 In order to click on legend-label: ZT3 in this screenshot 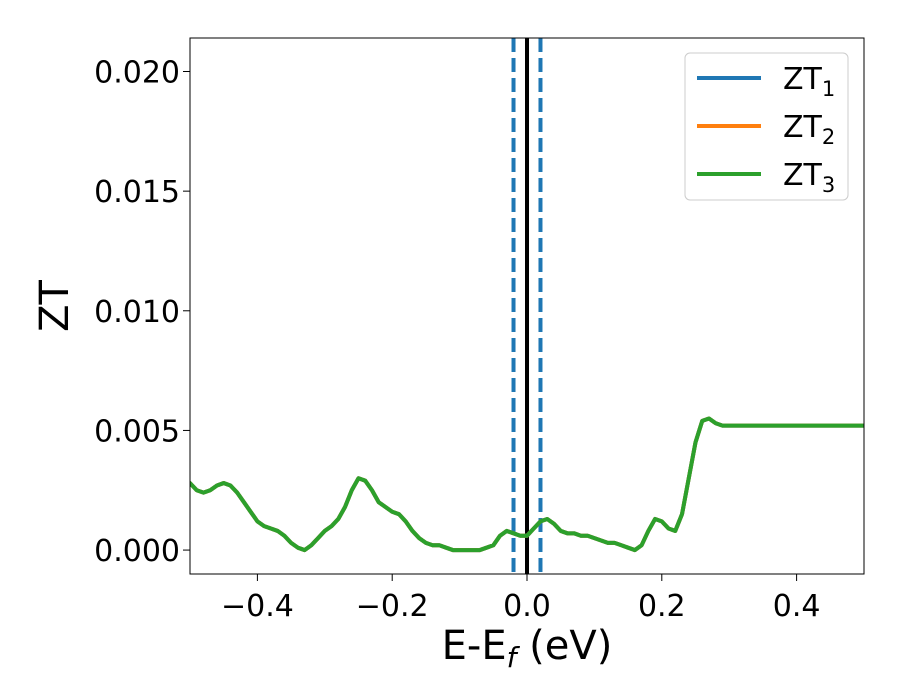, I will do `click(809, 177)`.